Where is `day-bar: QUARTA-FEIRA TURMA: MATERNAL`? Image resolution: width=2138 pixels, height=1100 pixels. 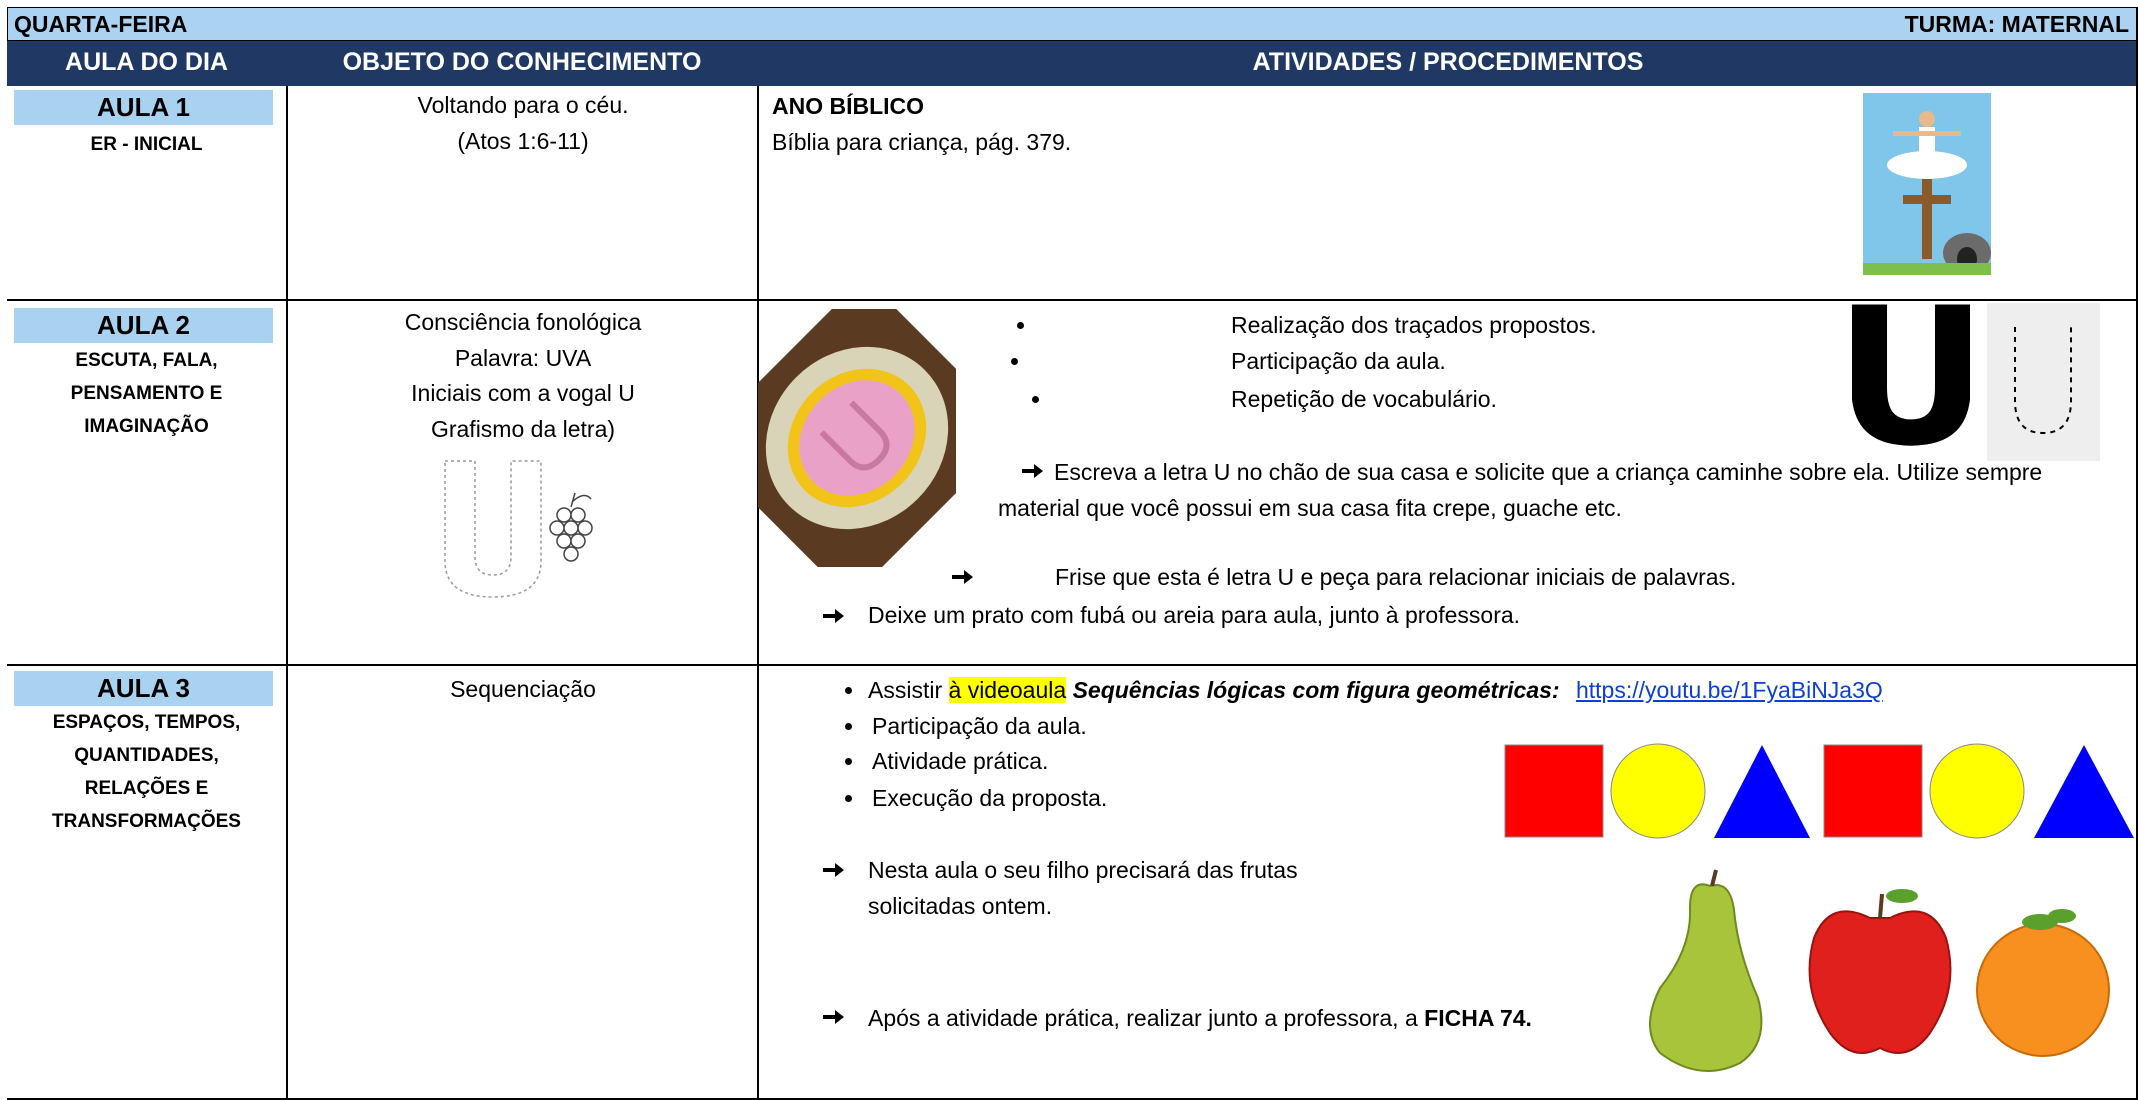 day-bar: QUARTA-FEIRA TURMA: MATERNAL is located at coordinates (1072, 24).